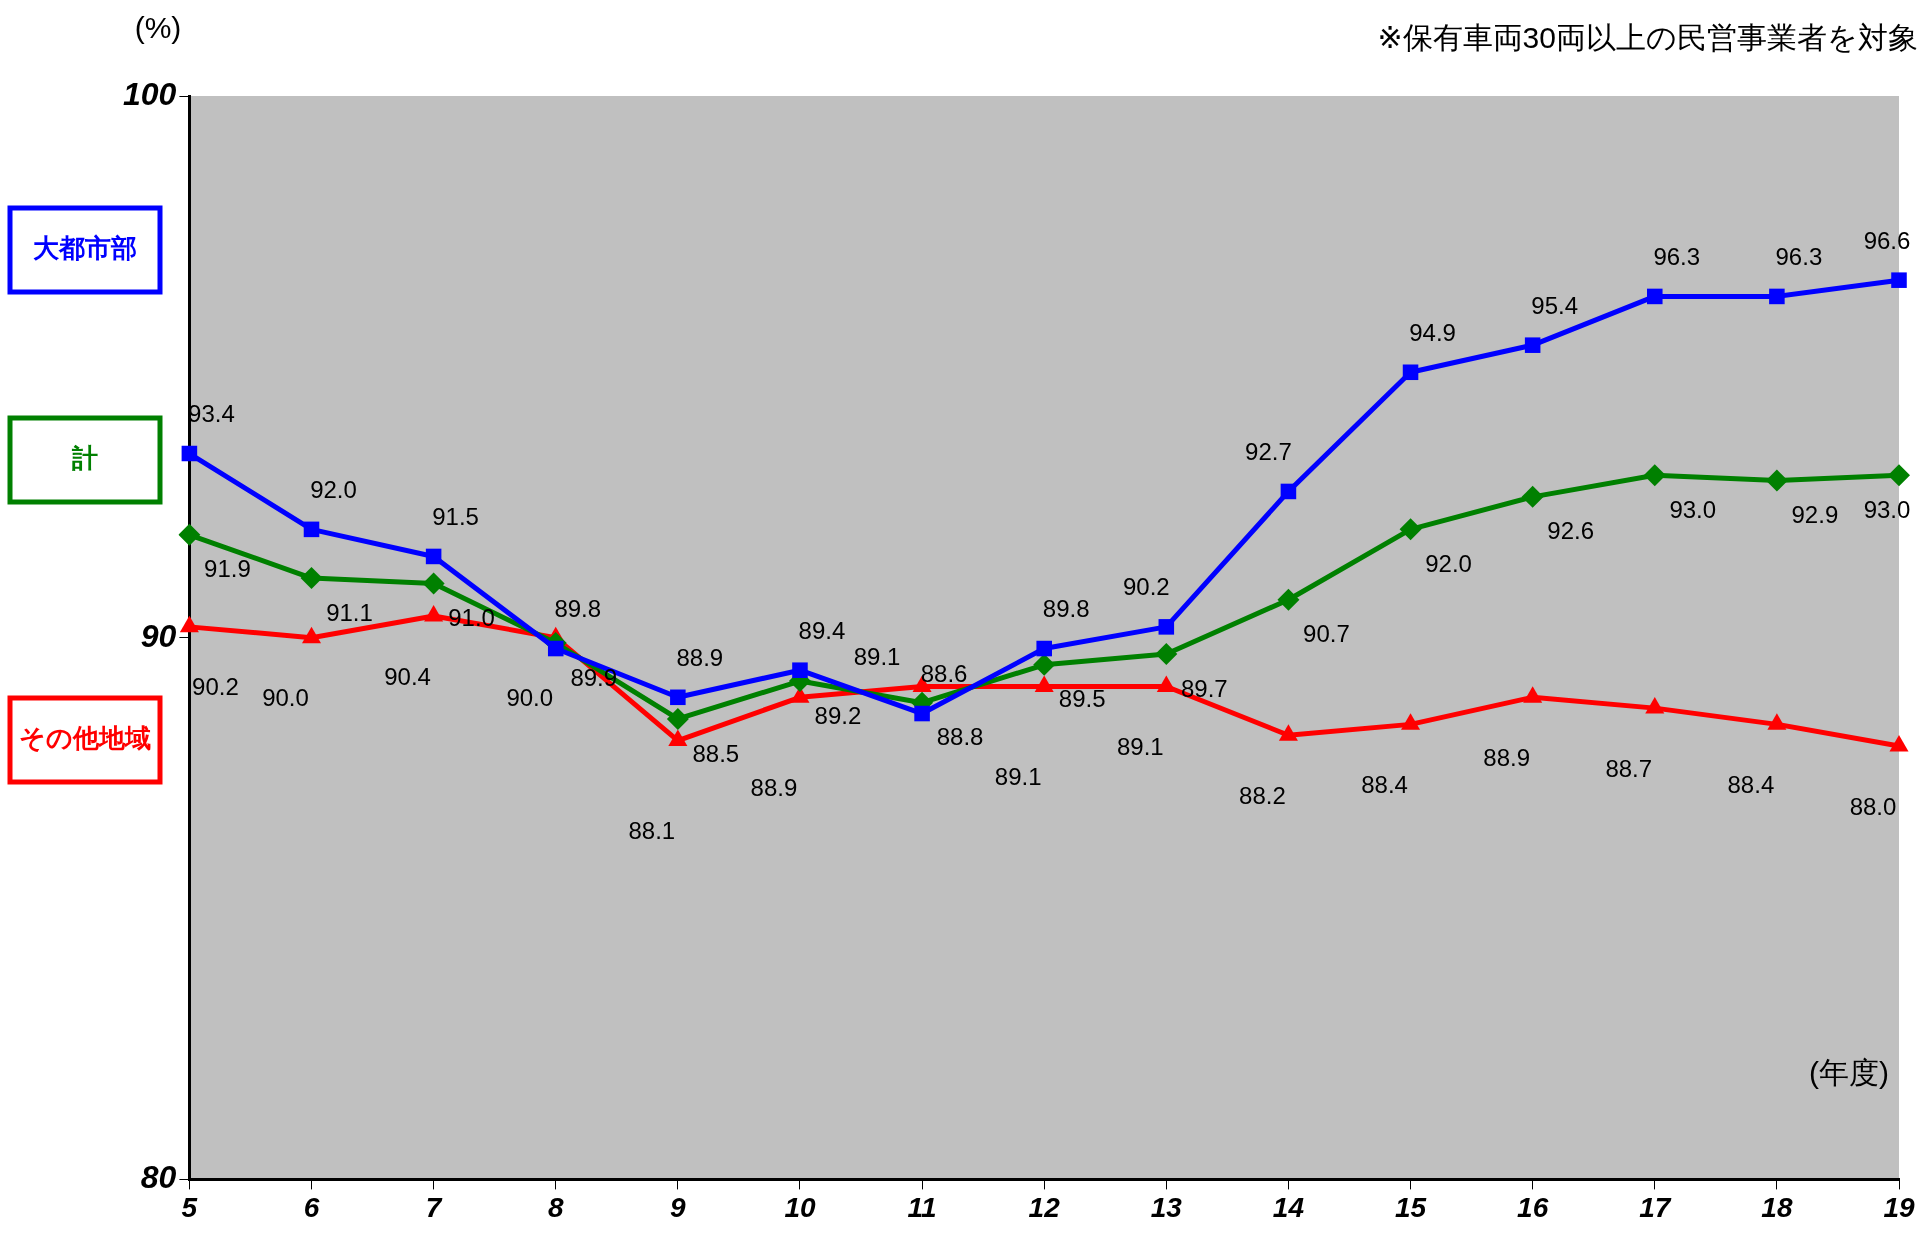 Image resolution: width=1929 pixels, height=1239 pixels. I want to click on data-label: 89.5, so click(1082, 699).